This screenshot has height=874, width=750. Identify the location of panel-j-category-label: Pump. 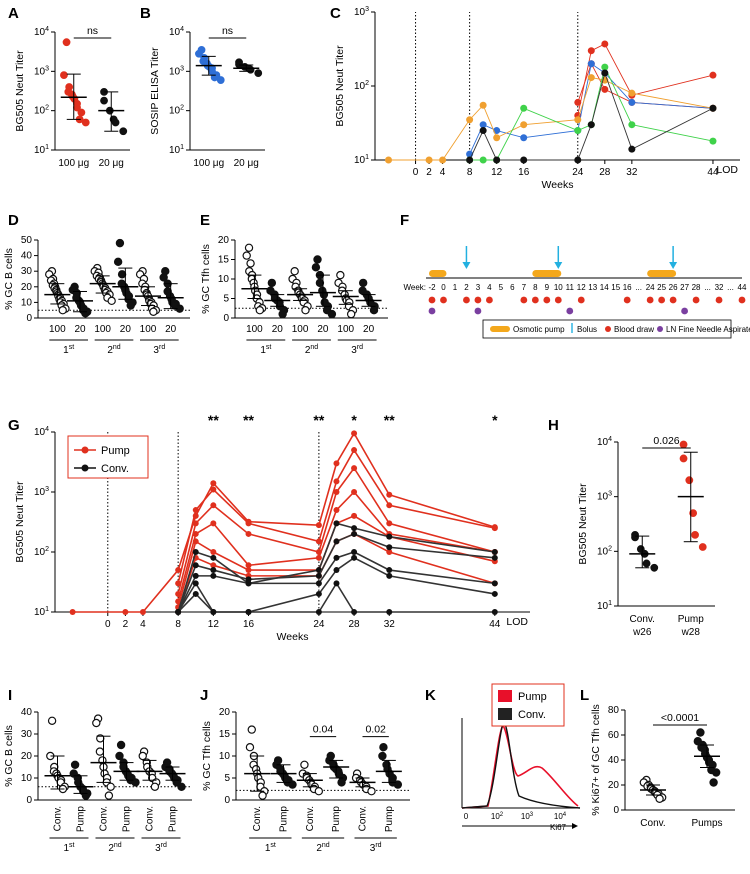
(336, 819).